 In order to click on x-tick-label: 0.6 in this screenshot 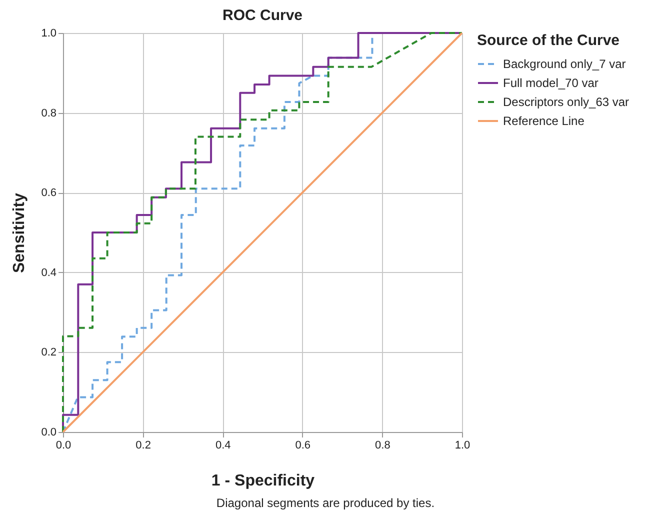, I will do `click(303, 446)`.